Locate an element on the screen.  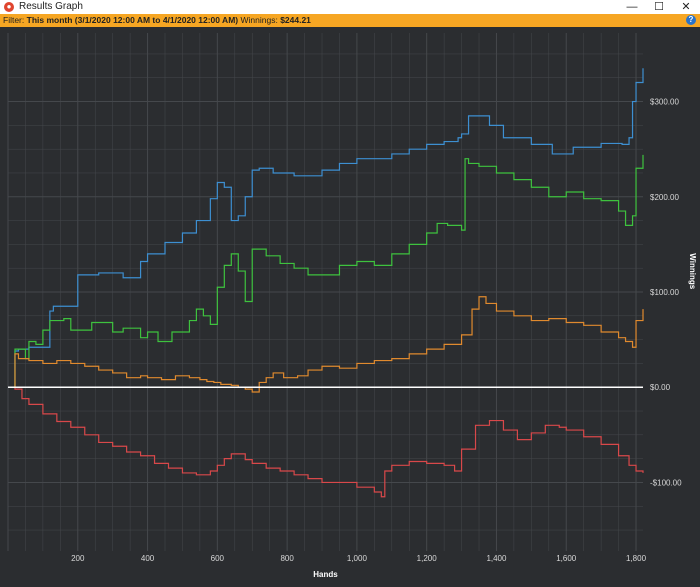
y-tick-label: $300.00 is located at coordinates (664, 102).